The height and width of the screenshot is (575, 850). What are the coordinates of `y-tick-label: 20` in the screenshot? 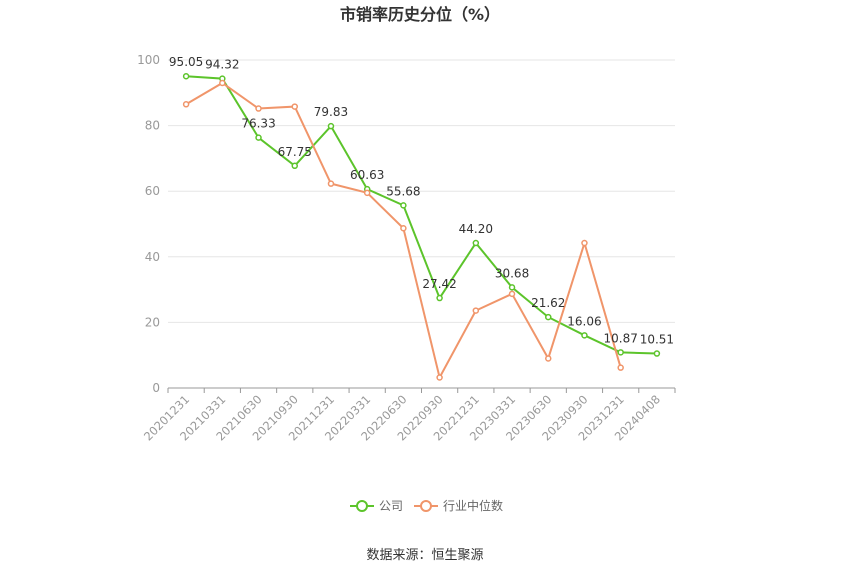 It's located at (152, 322).